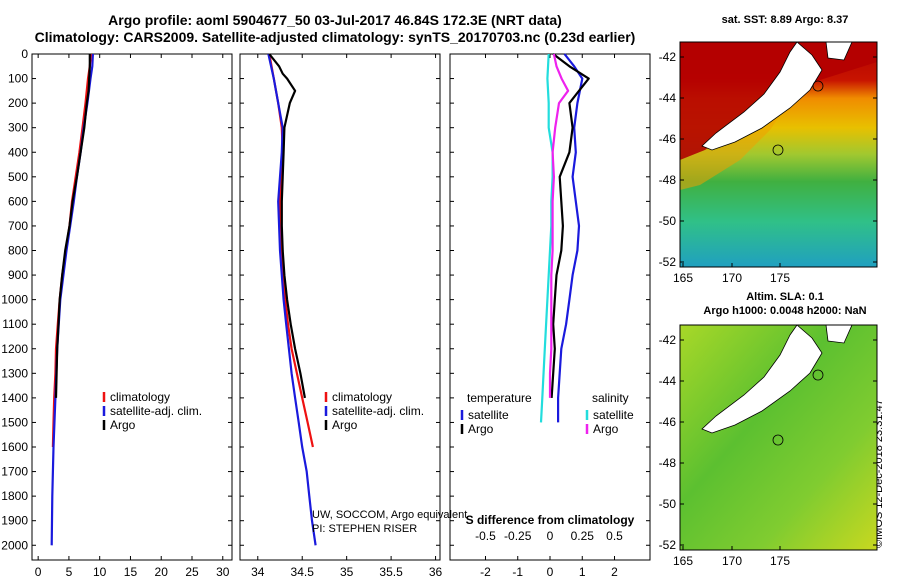 The image size is (900, 580). Describe the element at coordinates (362, 397) in the screenshot. I see `legend-label: climatology` at that location.